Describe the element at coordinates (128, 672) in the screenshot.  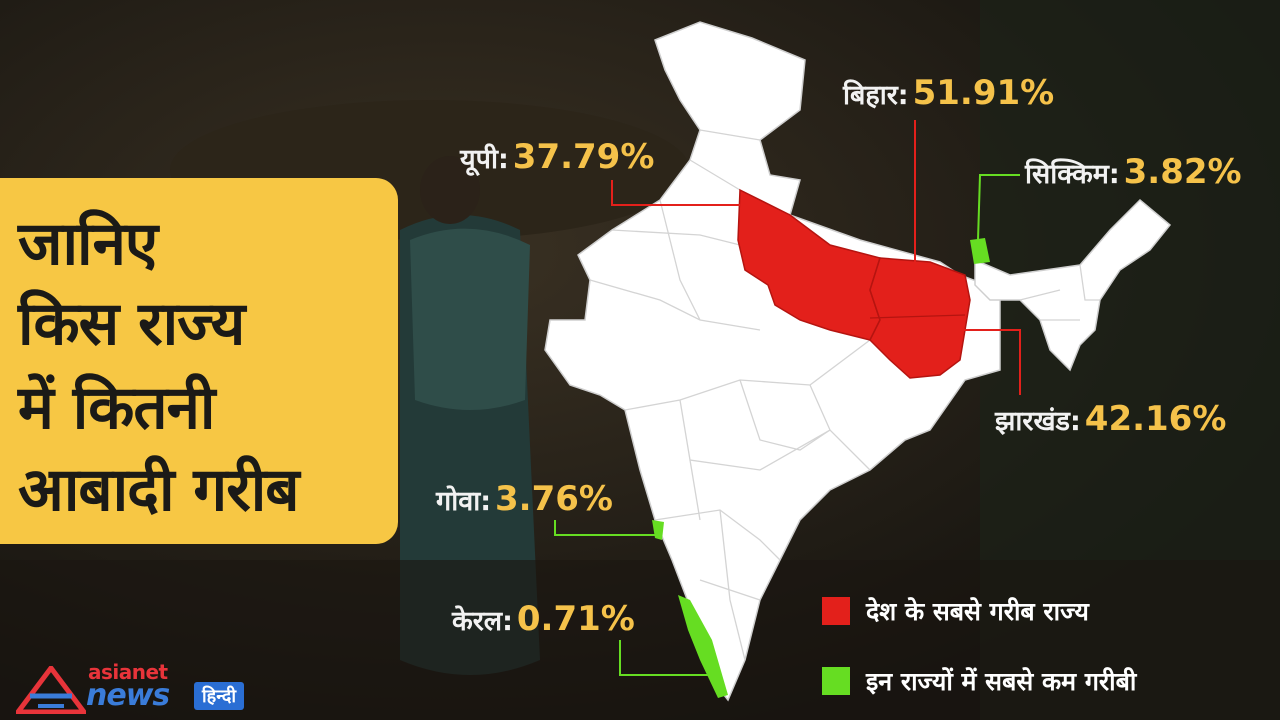
I see `logo-brand-top: asianet` at that location.